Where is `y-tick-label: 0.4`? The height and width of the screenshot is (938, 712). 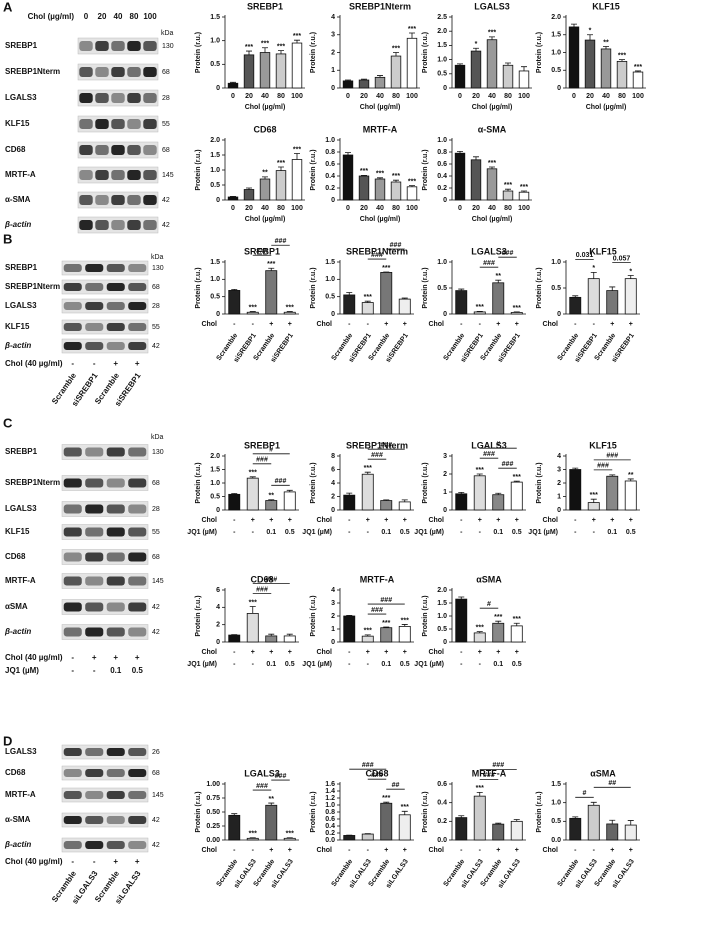 y-tick-label: 0.4 is located at coordinates (442, 176).